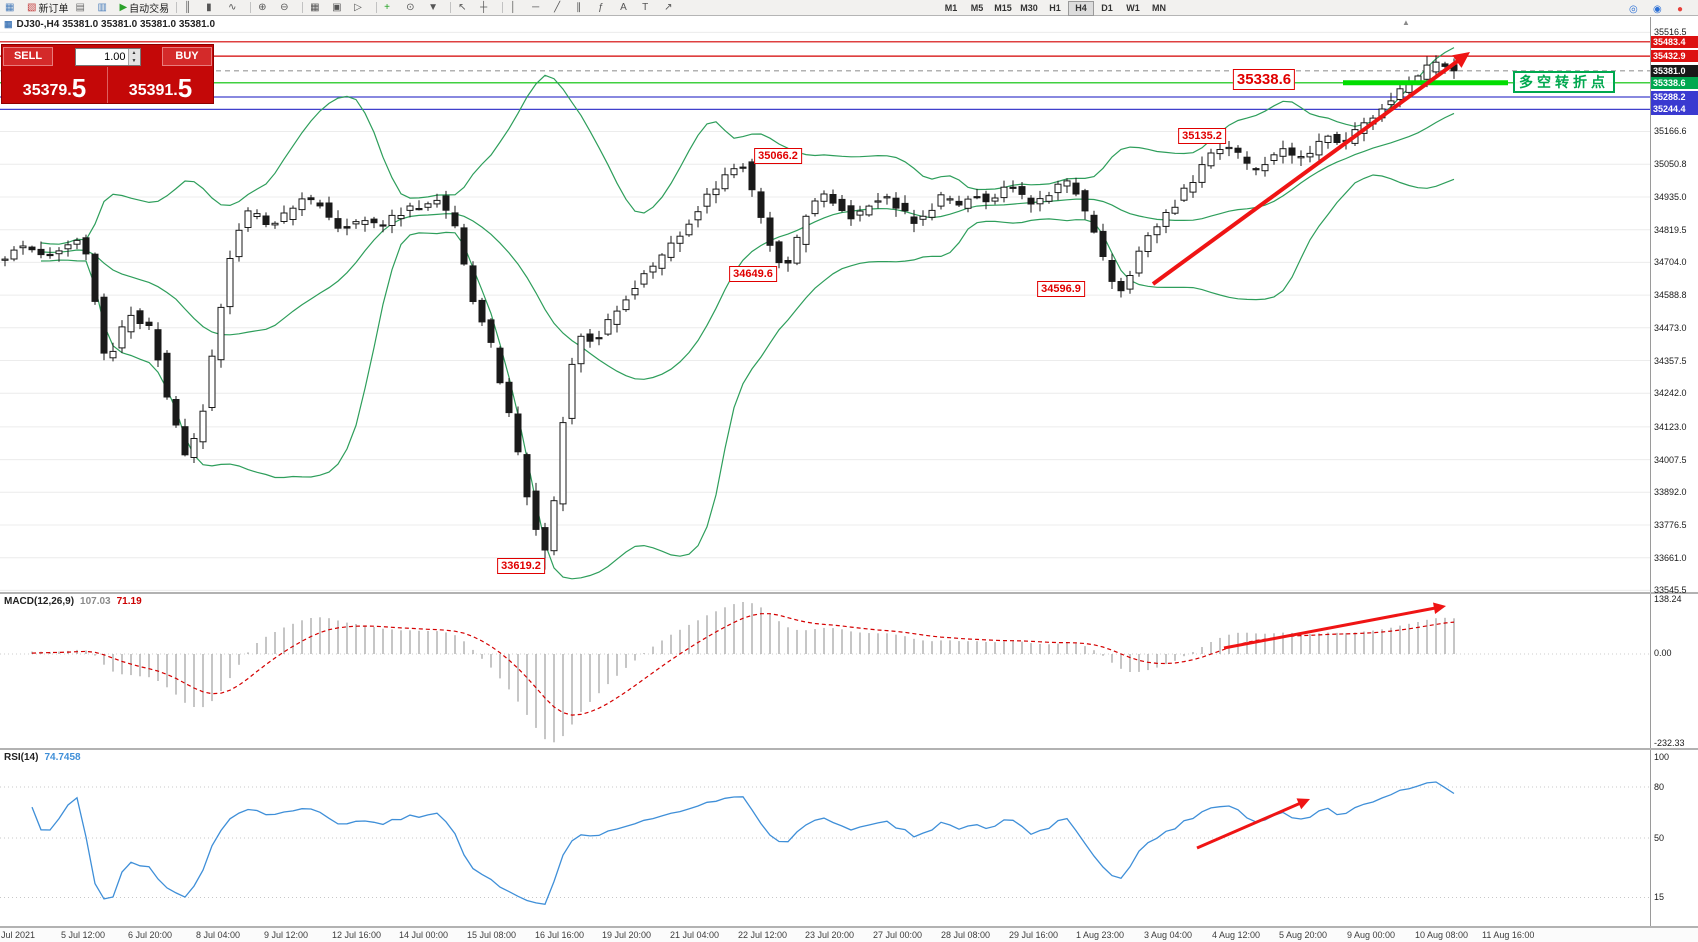 This screenshot has width=1698, height=942. Describe the element at coordinates (517, 8) in the screenshot. I see `vertical-line-icon: │` at that location.